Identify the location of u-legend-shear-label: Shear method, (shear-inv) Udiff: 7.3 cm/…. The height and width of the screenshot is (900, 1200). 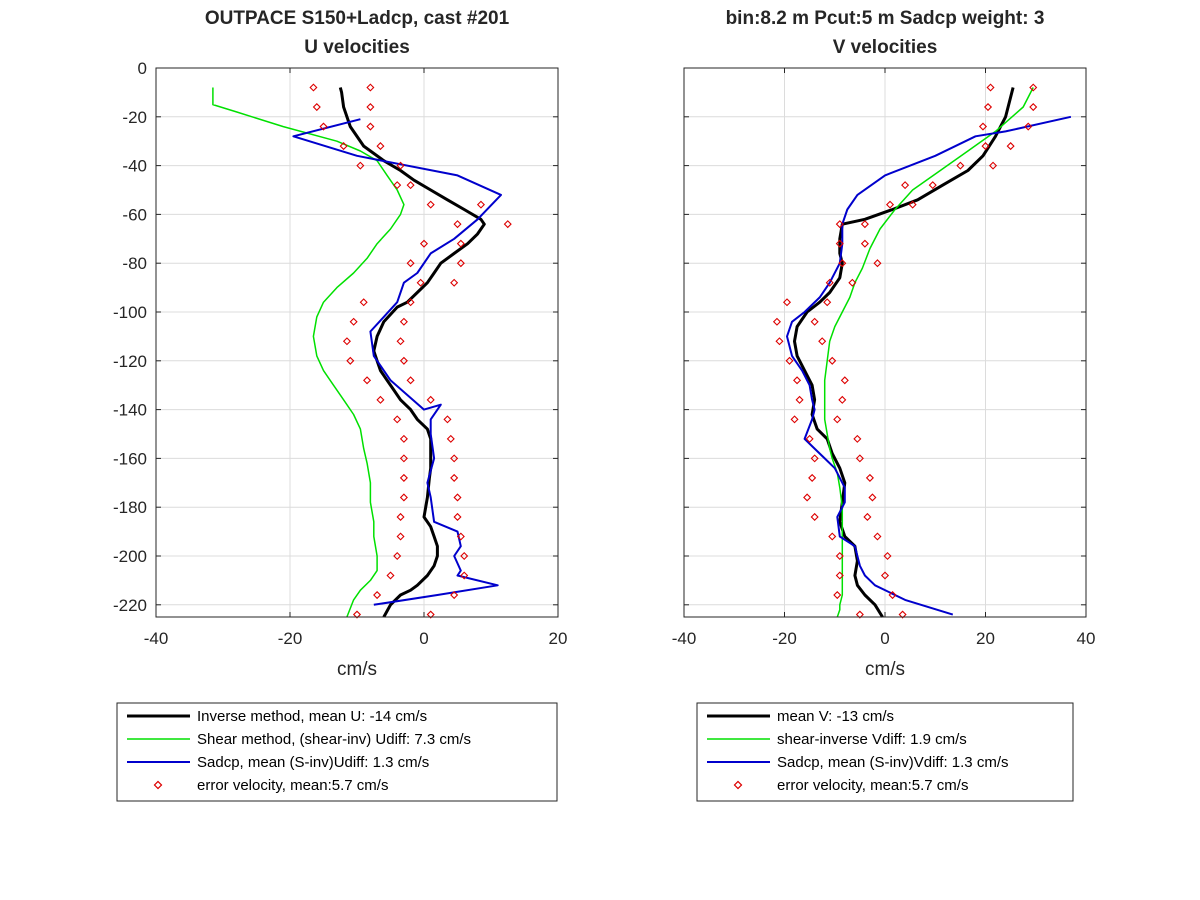
(334, 739).